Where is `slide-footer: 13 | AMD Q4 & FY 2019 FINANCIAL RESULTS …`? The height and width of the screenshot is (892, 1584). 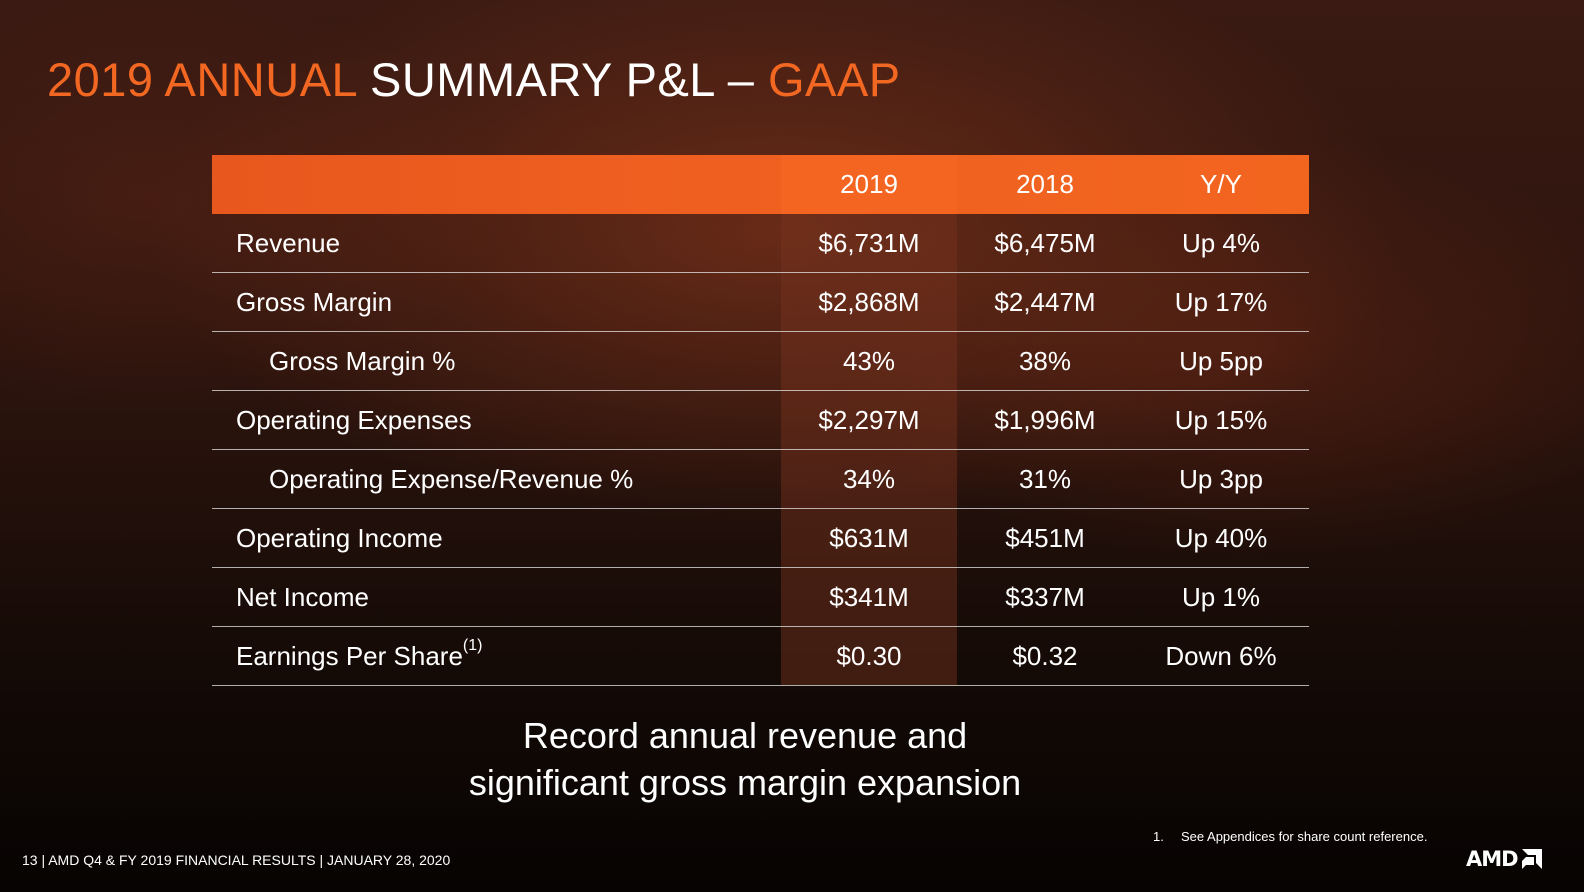 slide-footer: 13 | AMD Q4 & FY 2019 FINANCIAL RESULTS … is located at coordinates (236, 860).